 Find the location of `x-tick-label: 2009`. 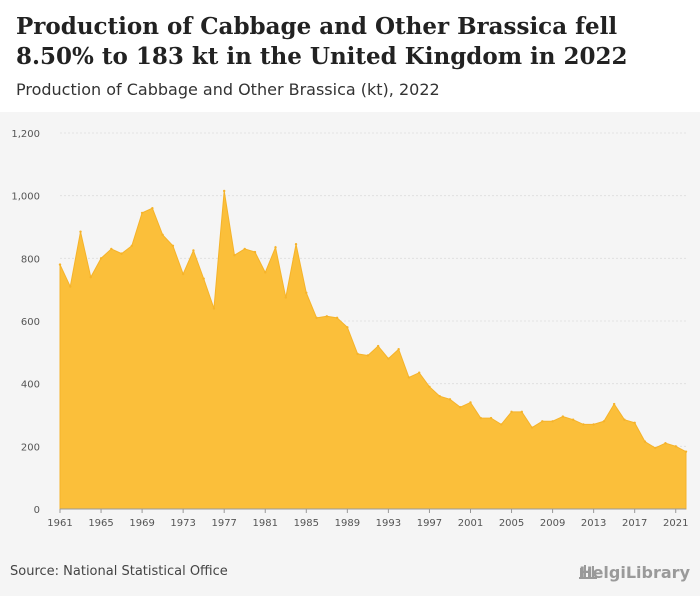

x-tick-label: 2009 is located at coordinates (552, 523).